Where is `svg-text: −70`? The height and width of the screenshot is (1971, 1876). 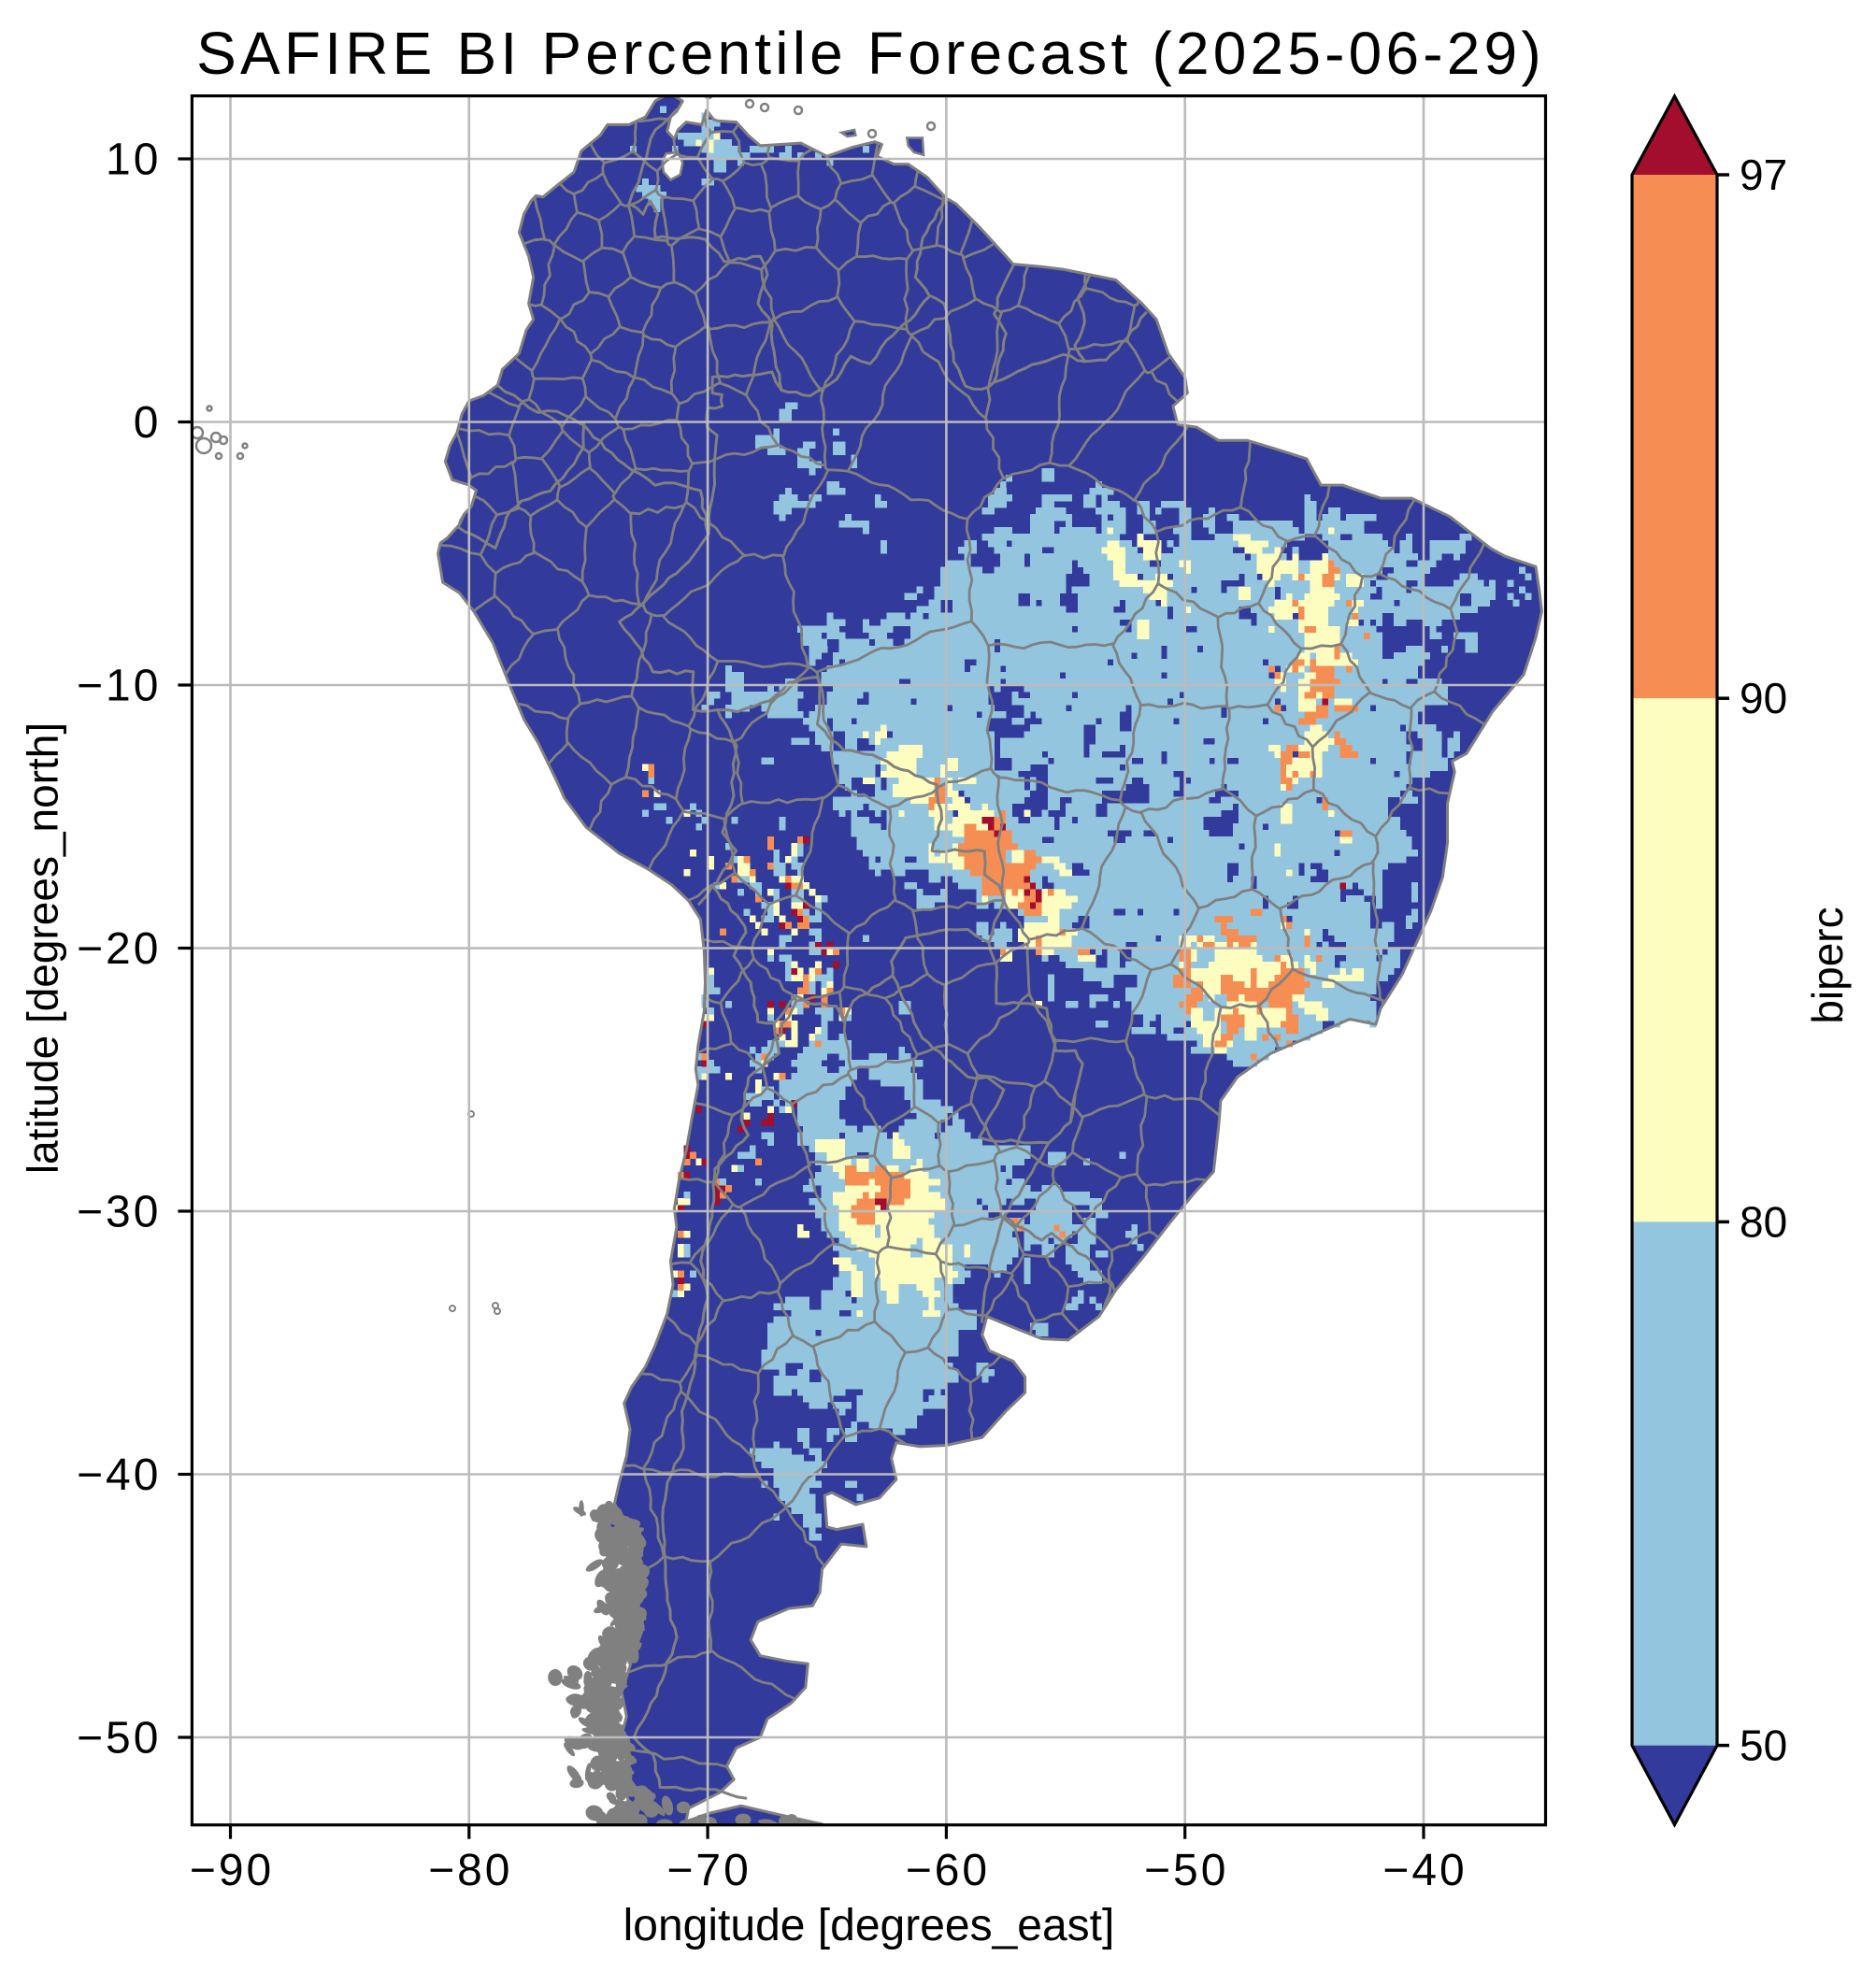
svg-text: −70 is located at coordinates (709, 1871).